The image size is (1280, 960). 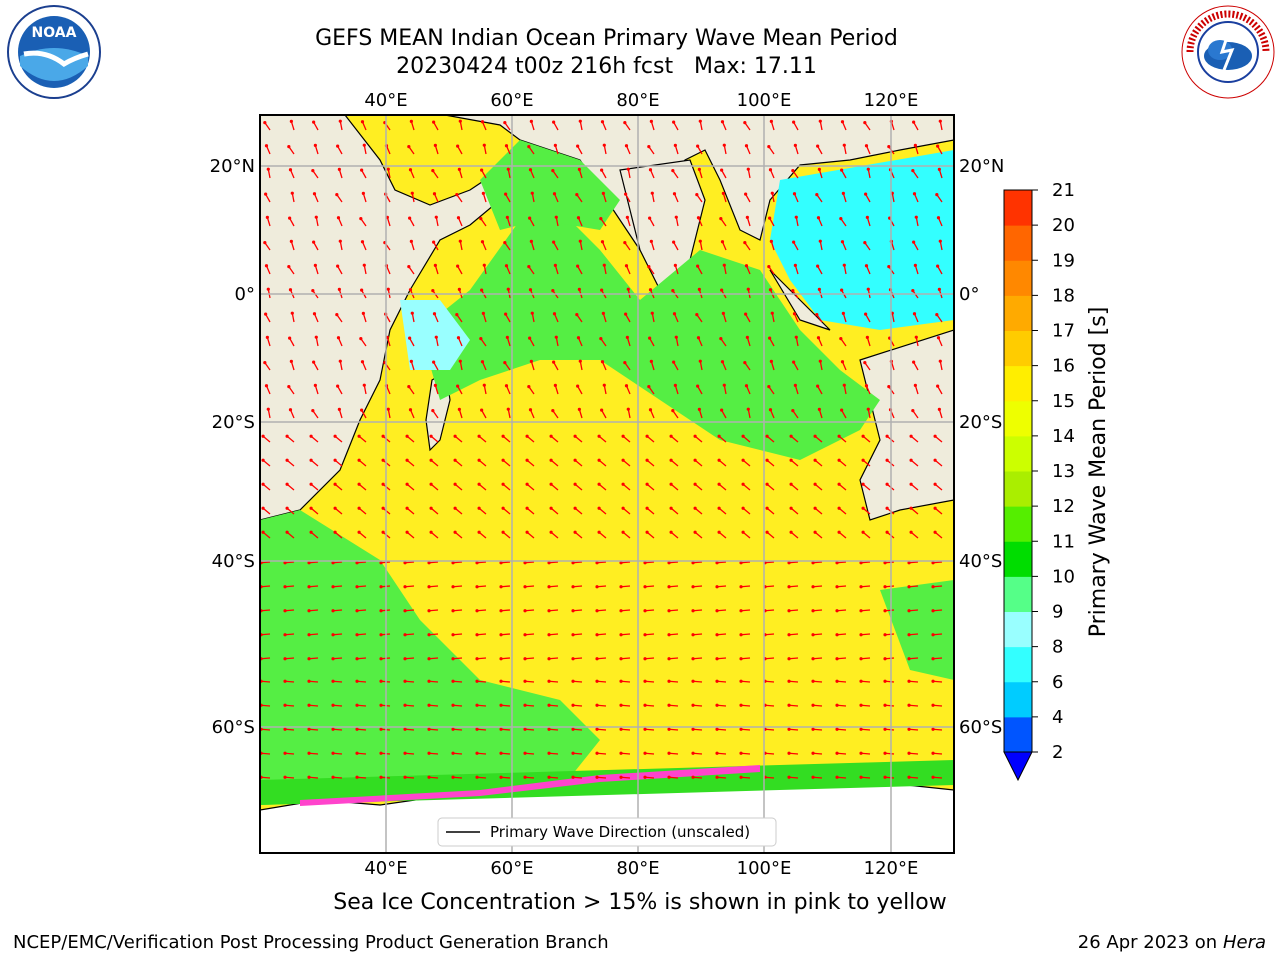 What do you see at coordinates (511, 100) in the screenshot?
I see `lon-tick-top: 60°E` at bounding box center [511, 100].